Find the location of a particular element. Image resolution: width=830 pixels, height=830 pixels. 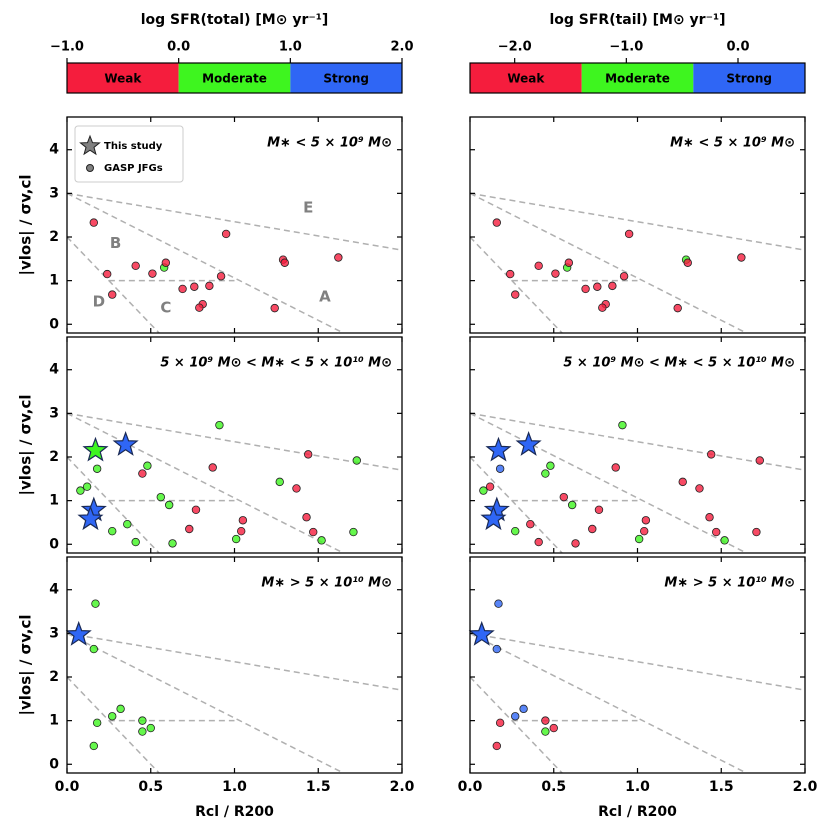

colorbar-class: Weak is located at coordinates (123, 79).